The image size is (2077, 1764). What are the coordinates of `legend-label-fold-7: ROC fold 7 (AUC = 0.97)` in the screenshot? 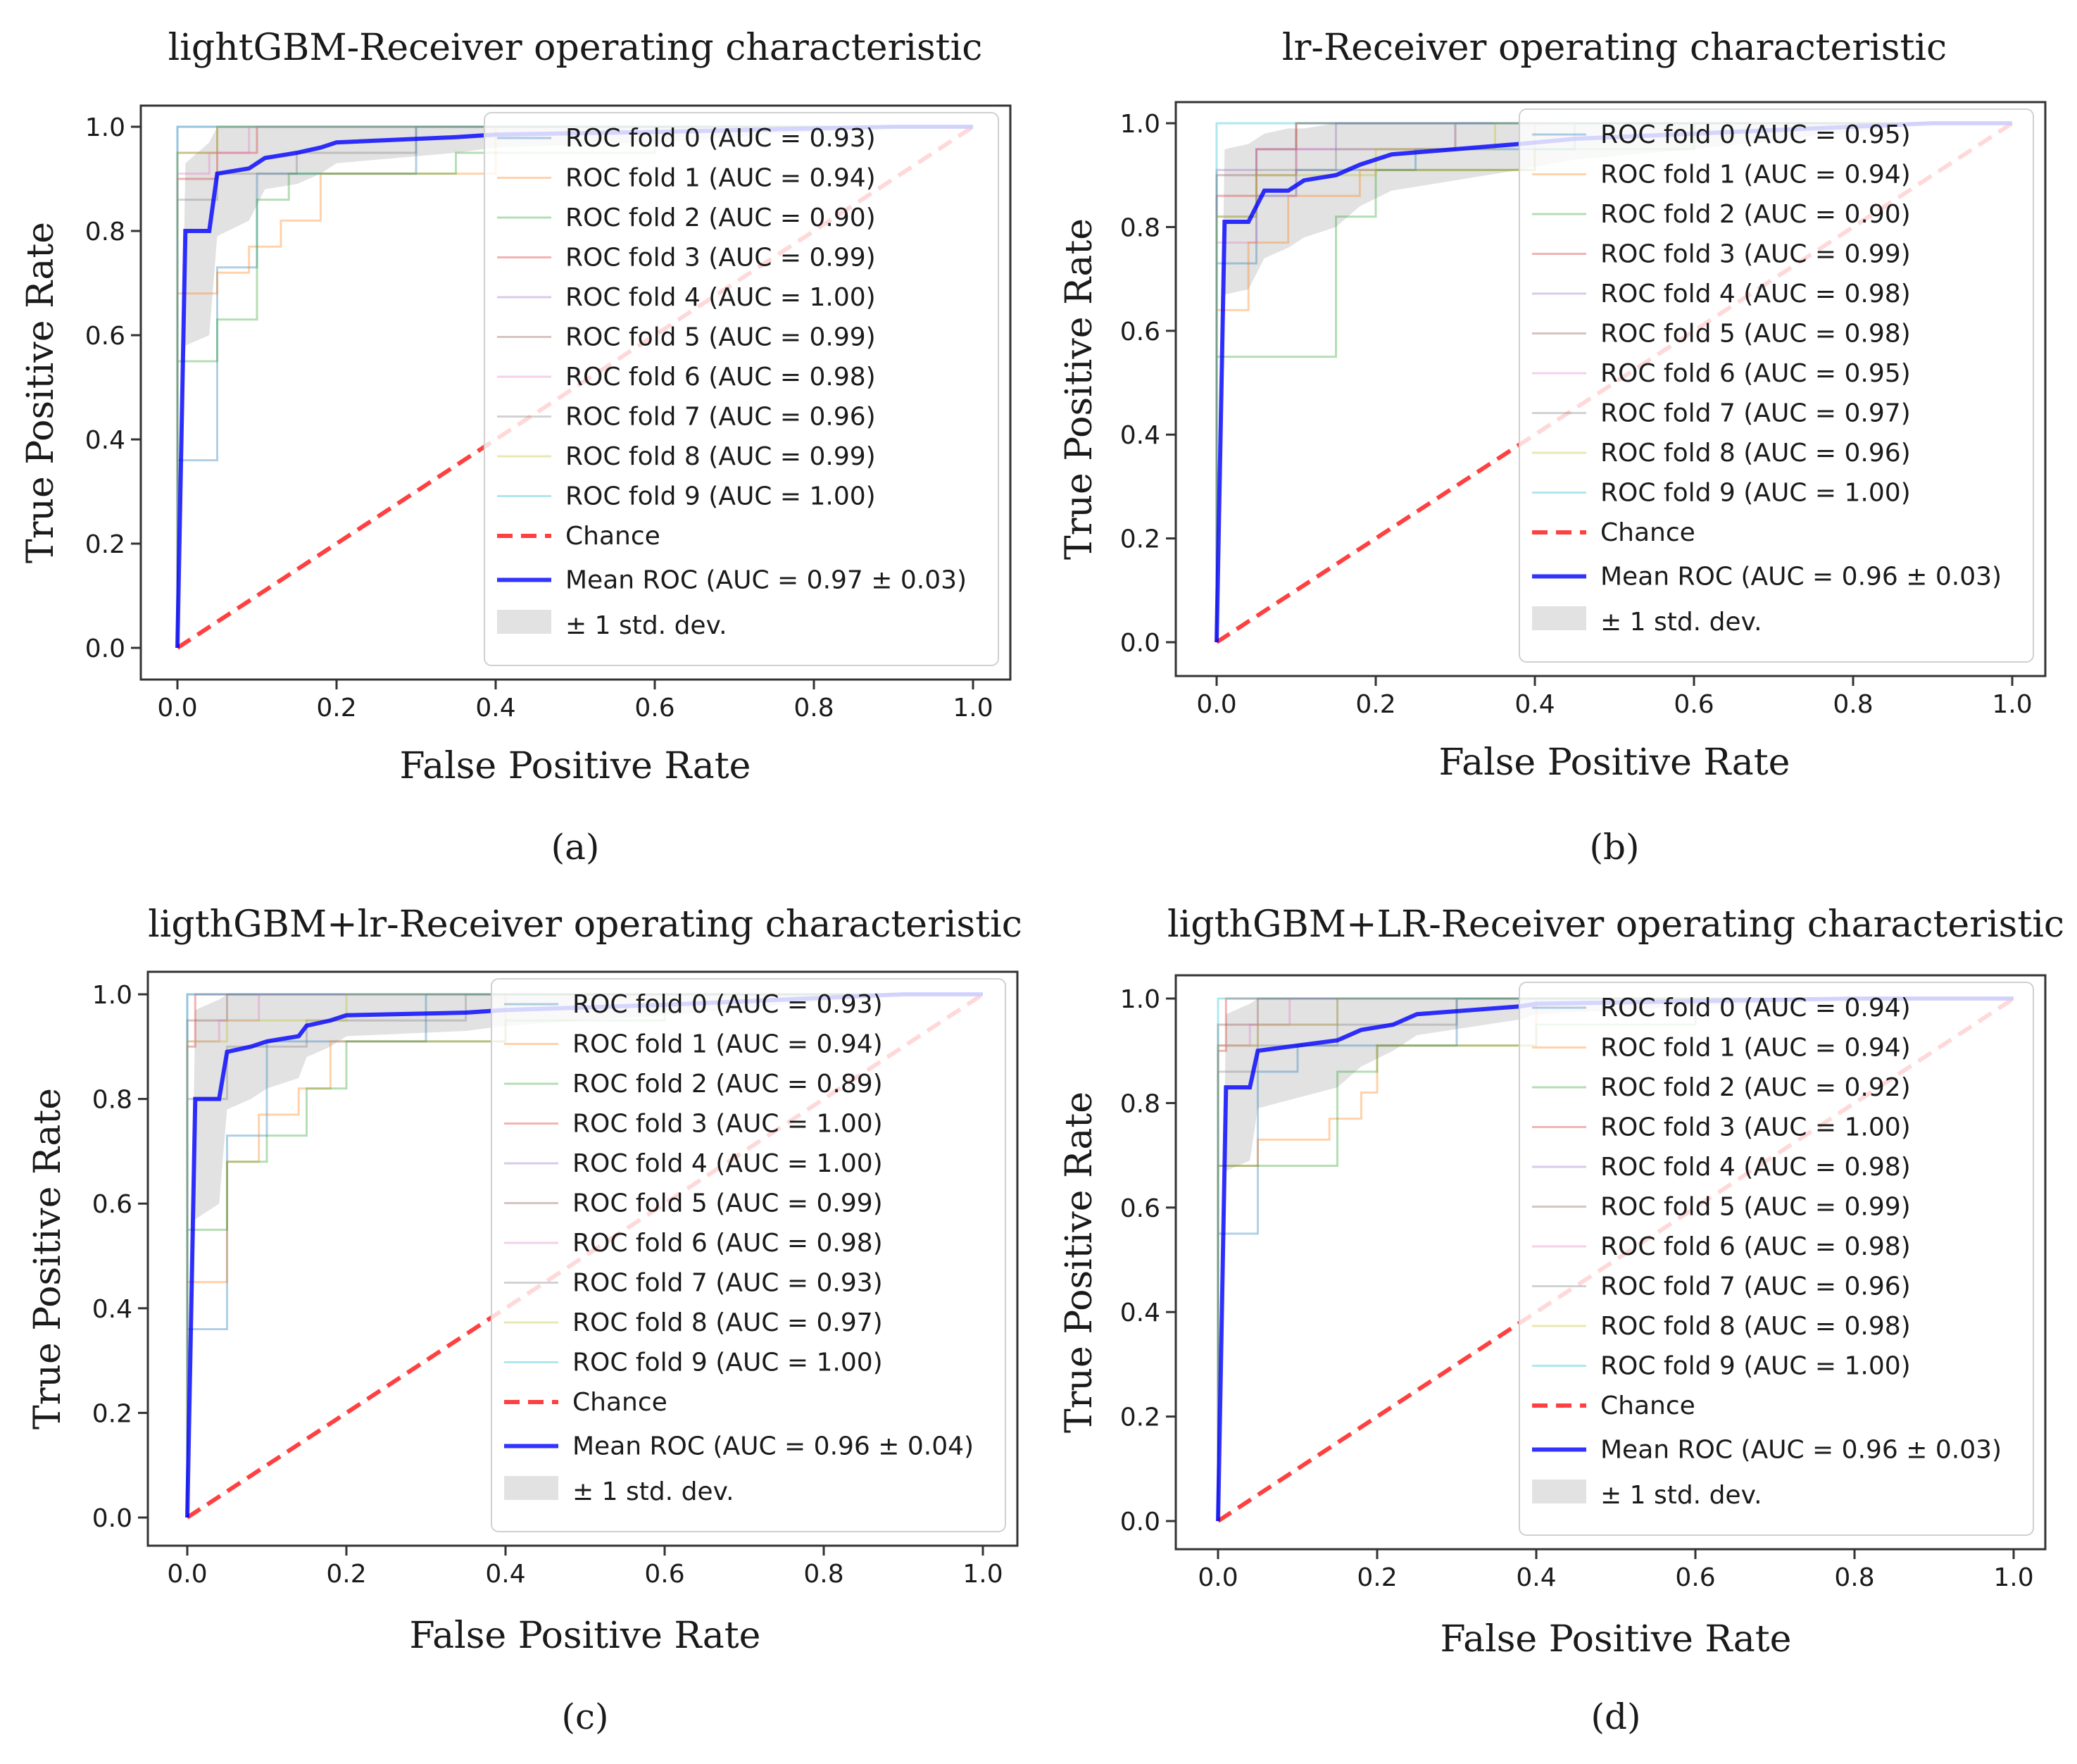 It's located at (1755, 413).